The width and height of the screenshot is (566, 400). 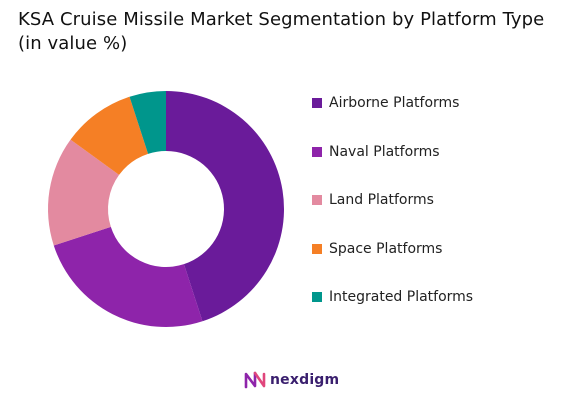 What do you see at coordinates (384, 151) in the screenshot?
I see `legend-label-naval-platforms: Naval Platforms` at bounding box center [384, 151].